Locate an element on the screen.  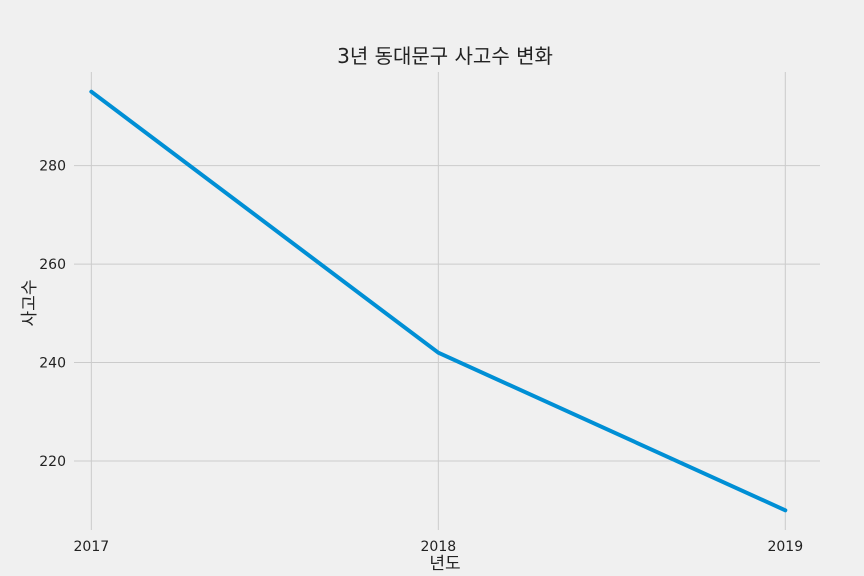
x-tick-label: 2019 is located at coordinates (785, 547).